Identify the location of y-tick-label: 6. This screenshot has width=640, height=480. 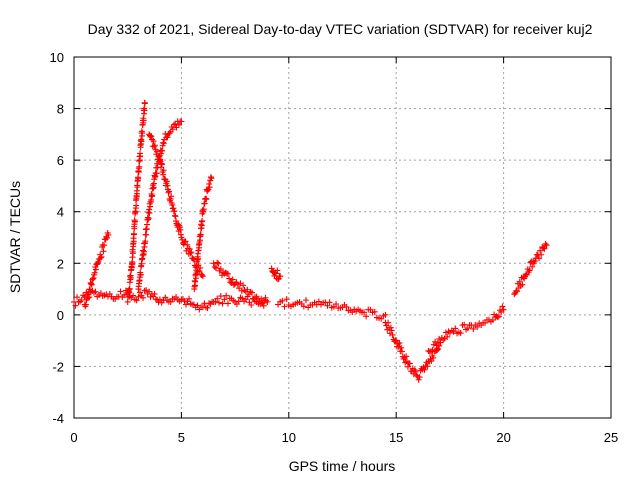
(60, 160).